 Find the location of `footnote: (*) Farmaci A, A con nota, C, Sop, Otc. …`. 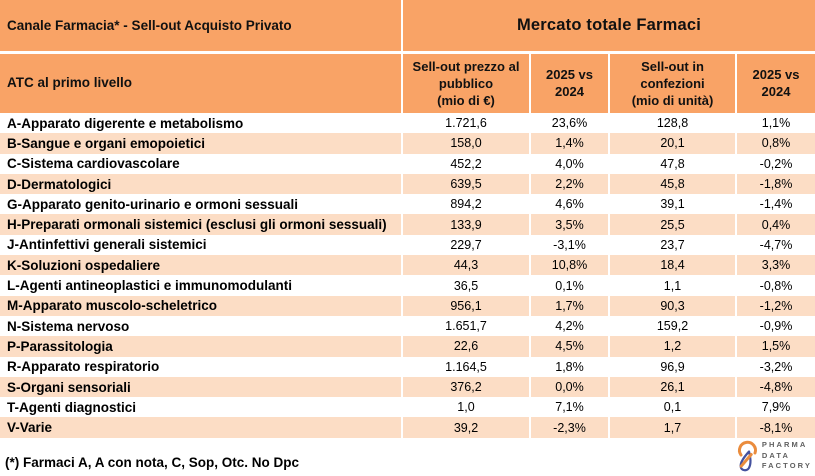

footnote: (*) Farmaci A, A con nota, C, Sop, Otc. … is located at coordinates (152, 462).